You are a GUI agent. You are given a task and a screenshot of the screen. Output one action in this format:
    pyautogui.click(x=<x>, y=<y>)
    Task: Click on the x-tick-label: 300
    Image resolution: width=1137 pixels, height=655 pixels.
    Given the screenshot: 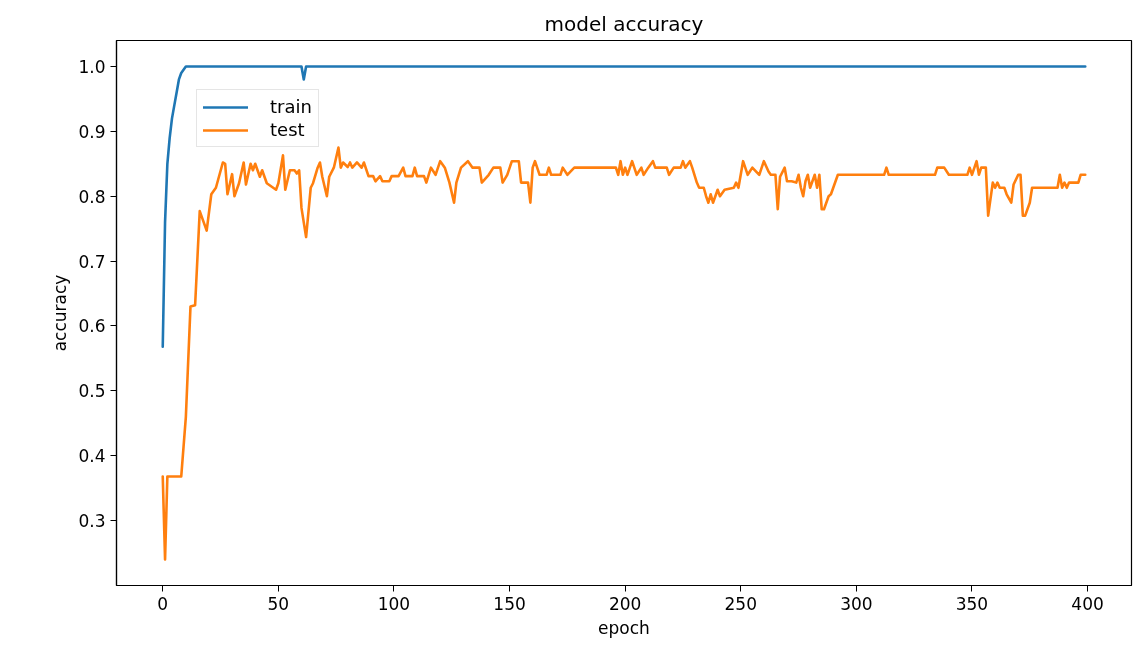 What is the action you would take?
    pyautogui.click(x=856, y=603)
    